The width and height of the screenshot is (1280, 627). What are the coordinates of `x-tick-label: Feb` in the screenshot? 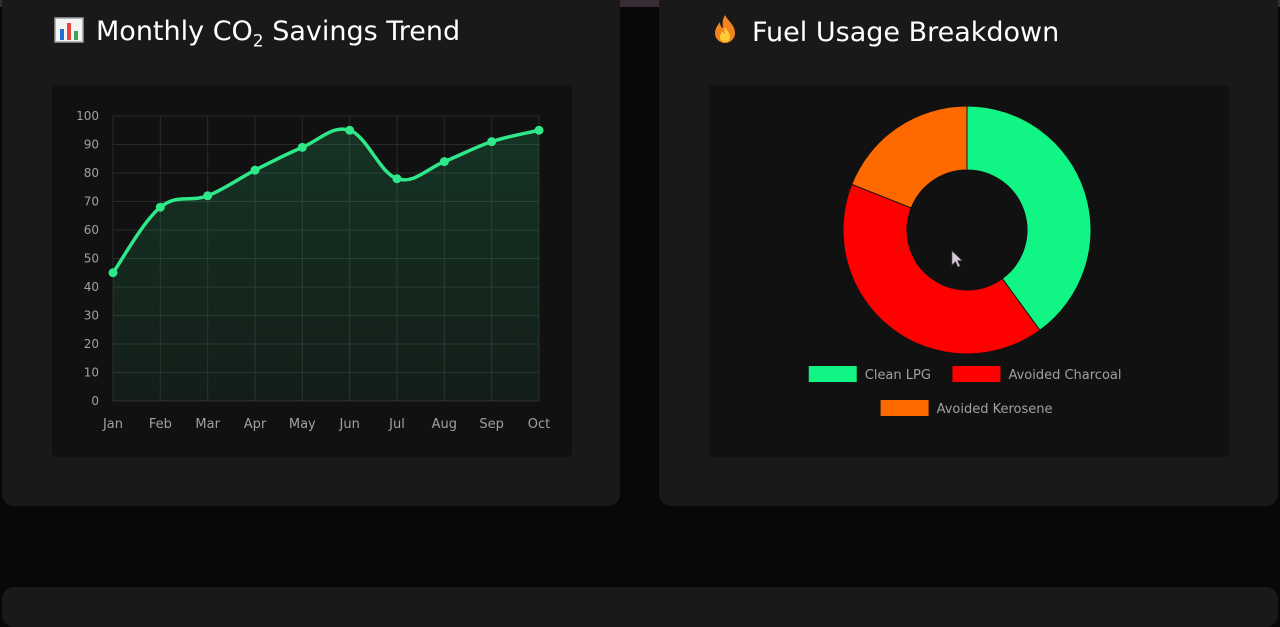 It's located at (160, 424).